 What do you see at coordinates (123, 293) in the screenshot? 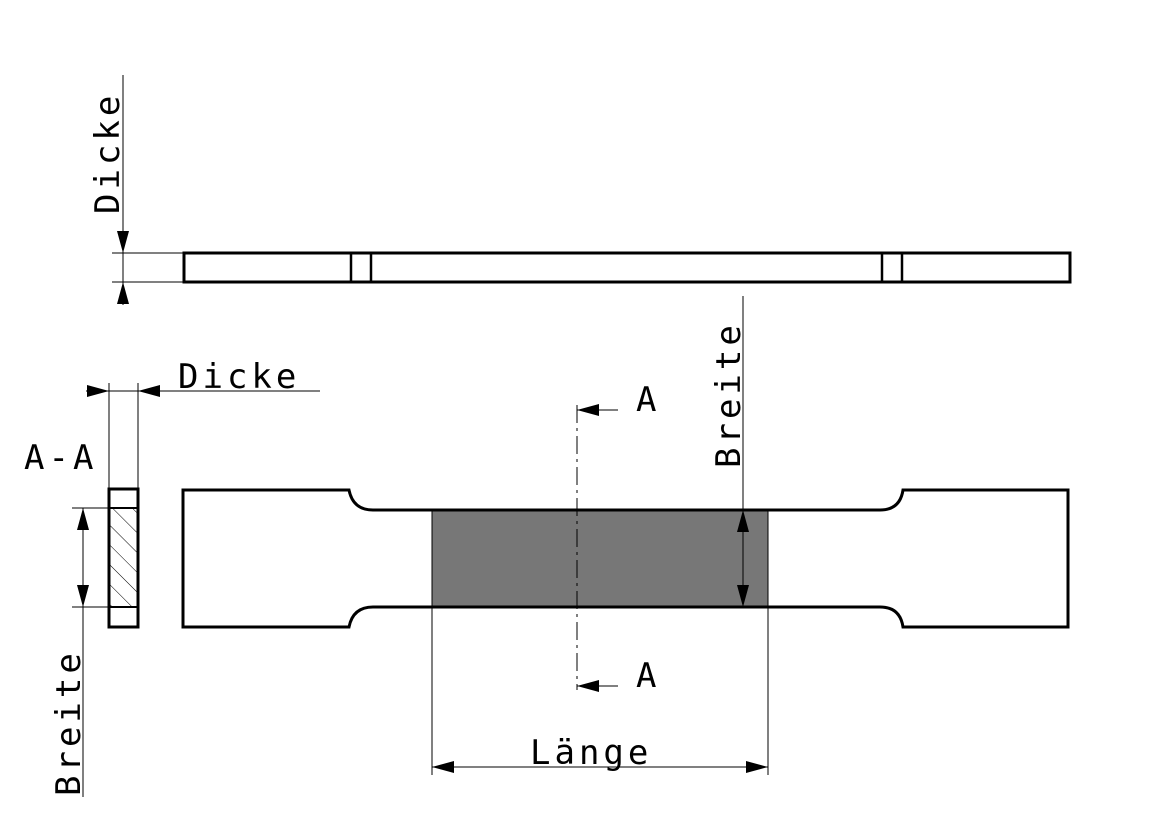
I see `dicke-arrow-up` at bounding box center [123, 293].